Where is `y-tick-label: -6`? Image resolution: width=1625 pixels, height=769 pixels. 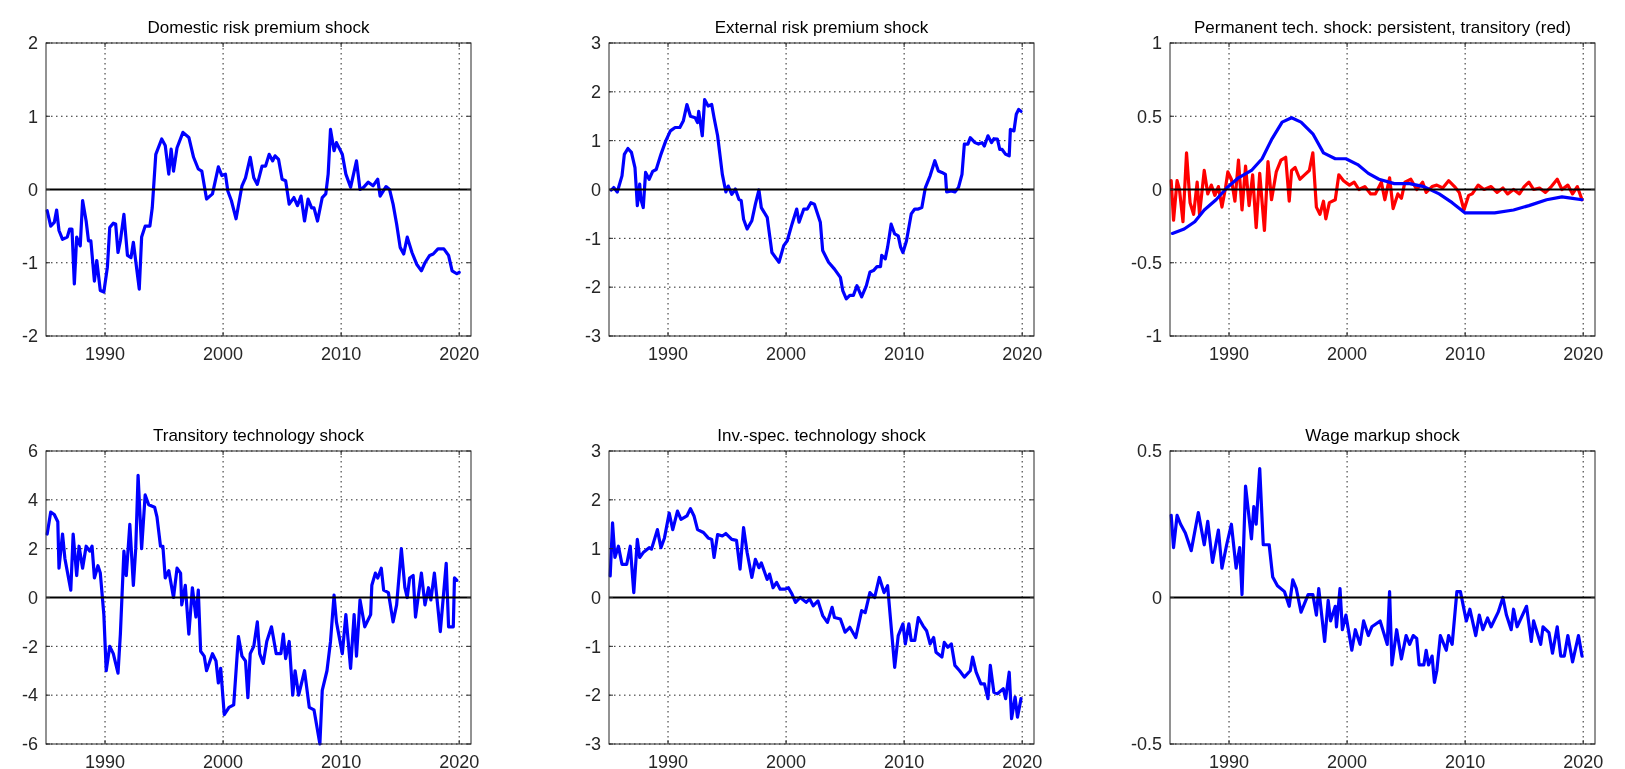 y-tick-label: -6 is located at coordinates (29, 744).